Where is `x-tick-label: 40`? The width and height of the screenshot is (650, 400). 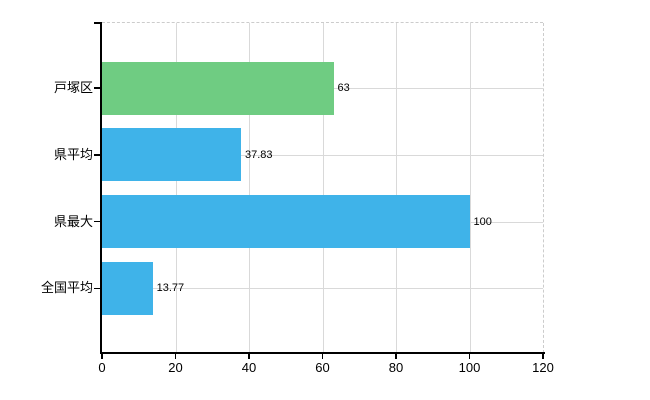
x-tick-label: 40 is located at coordinates (249, 367).